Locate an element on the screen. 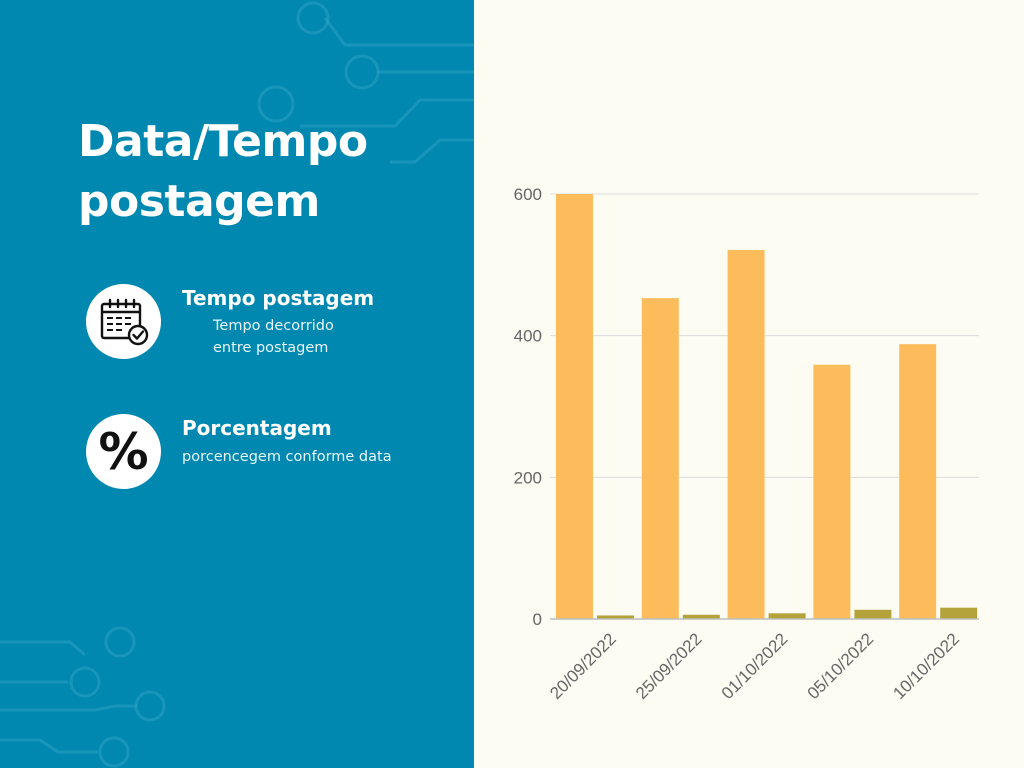  y-tick-label: 0 is located at coordinates (537, 619).